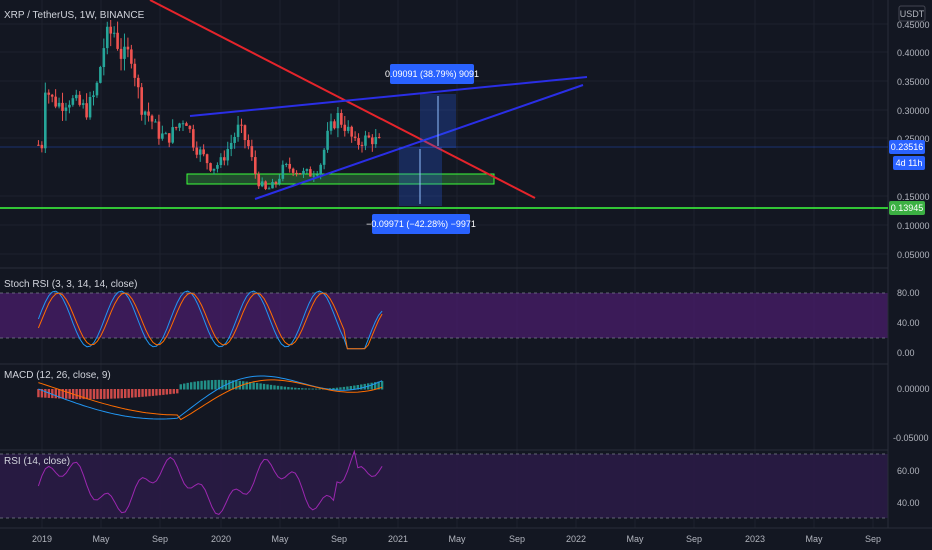 The height and width of the screenshot is (550, 932). I want to click on rsi-label: RSI (14, close), so click(37, 461).